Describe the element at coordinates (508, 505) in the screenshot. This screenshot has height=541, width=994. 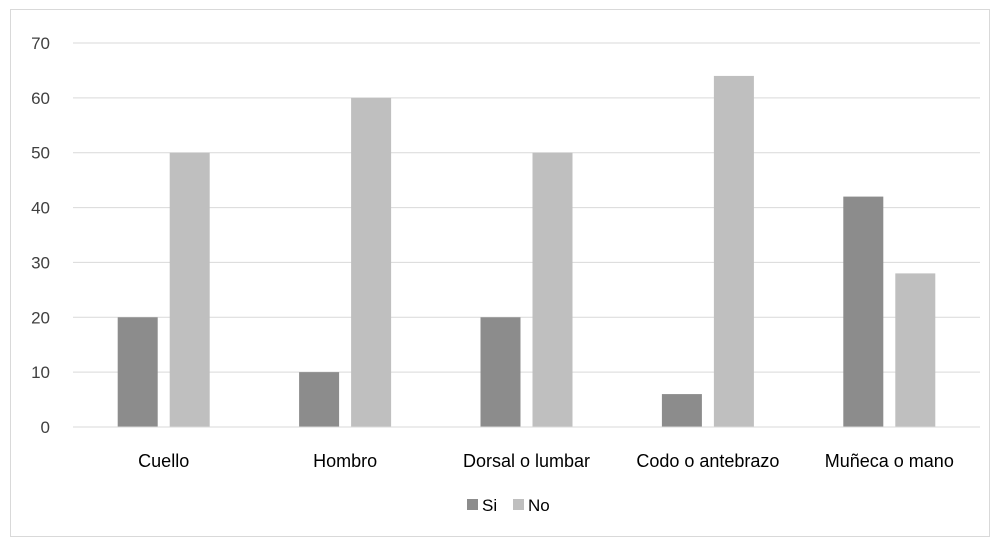
I see `legend: Si No` at that location.